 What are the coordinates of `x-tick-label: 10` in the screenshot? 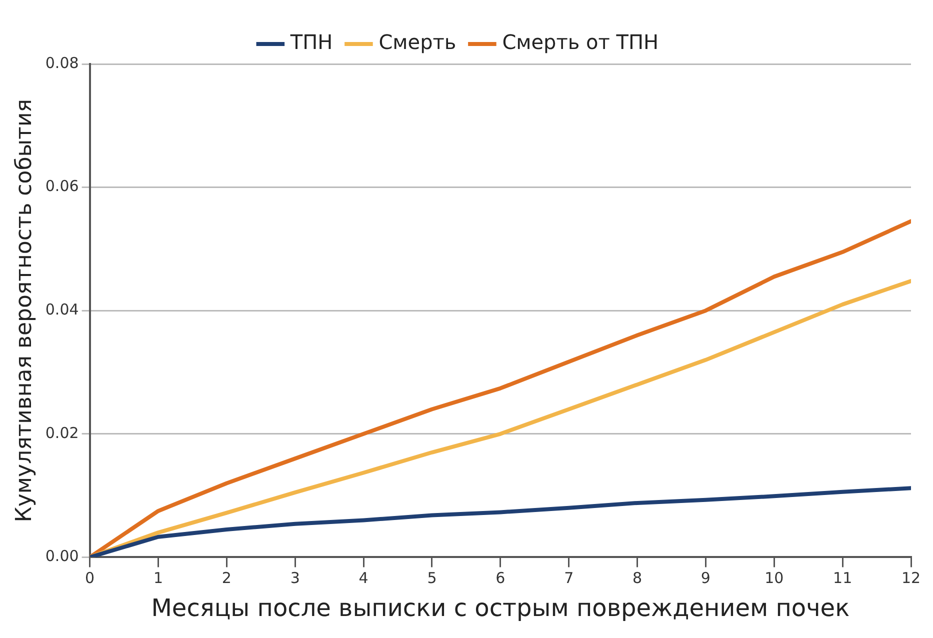 It's located at (774, 578).